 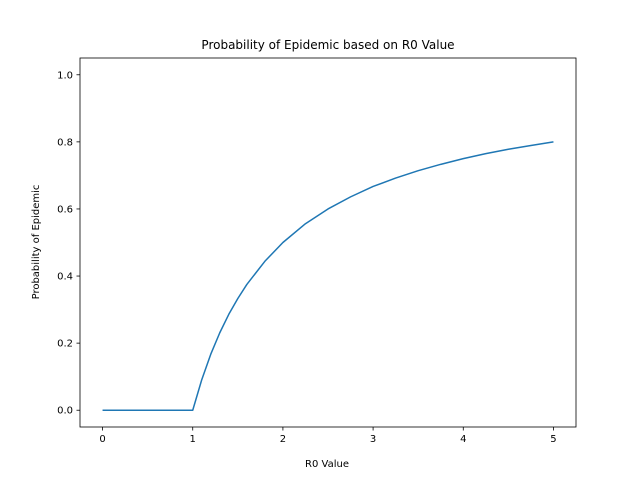 I want to click on x-tick-label: 1, so click(x=193, y=439).